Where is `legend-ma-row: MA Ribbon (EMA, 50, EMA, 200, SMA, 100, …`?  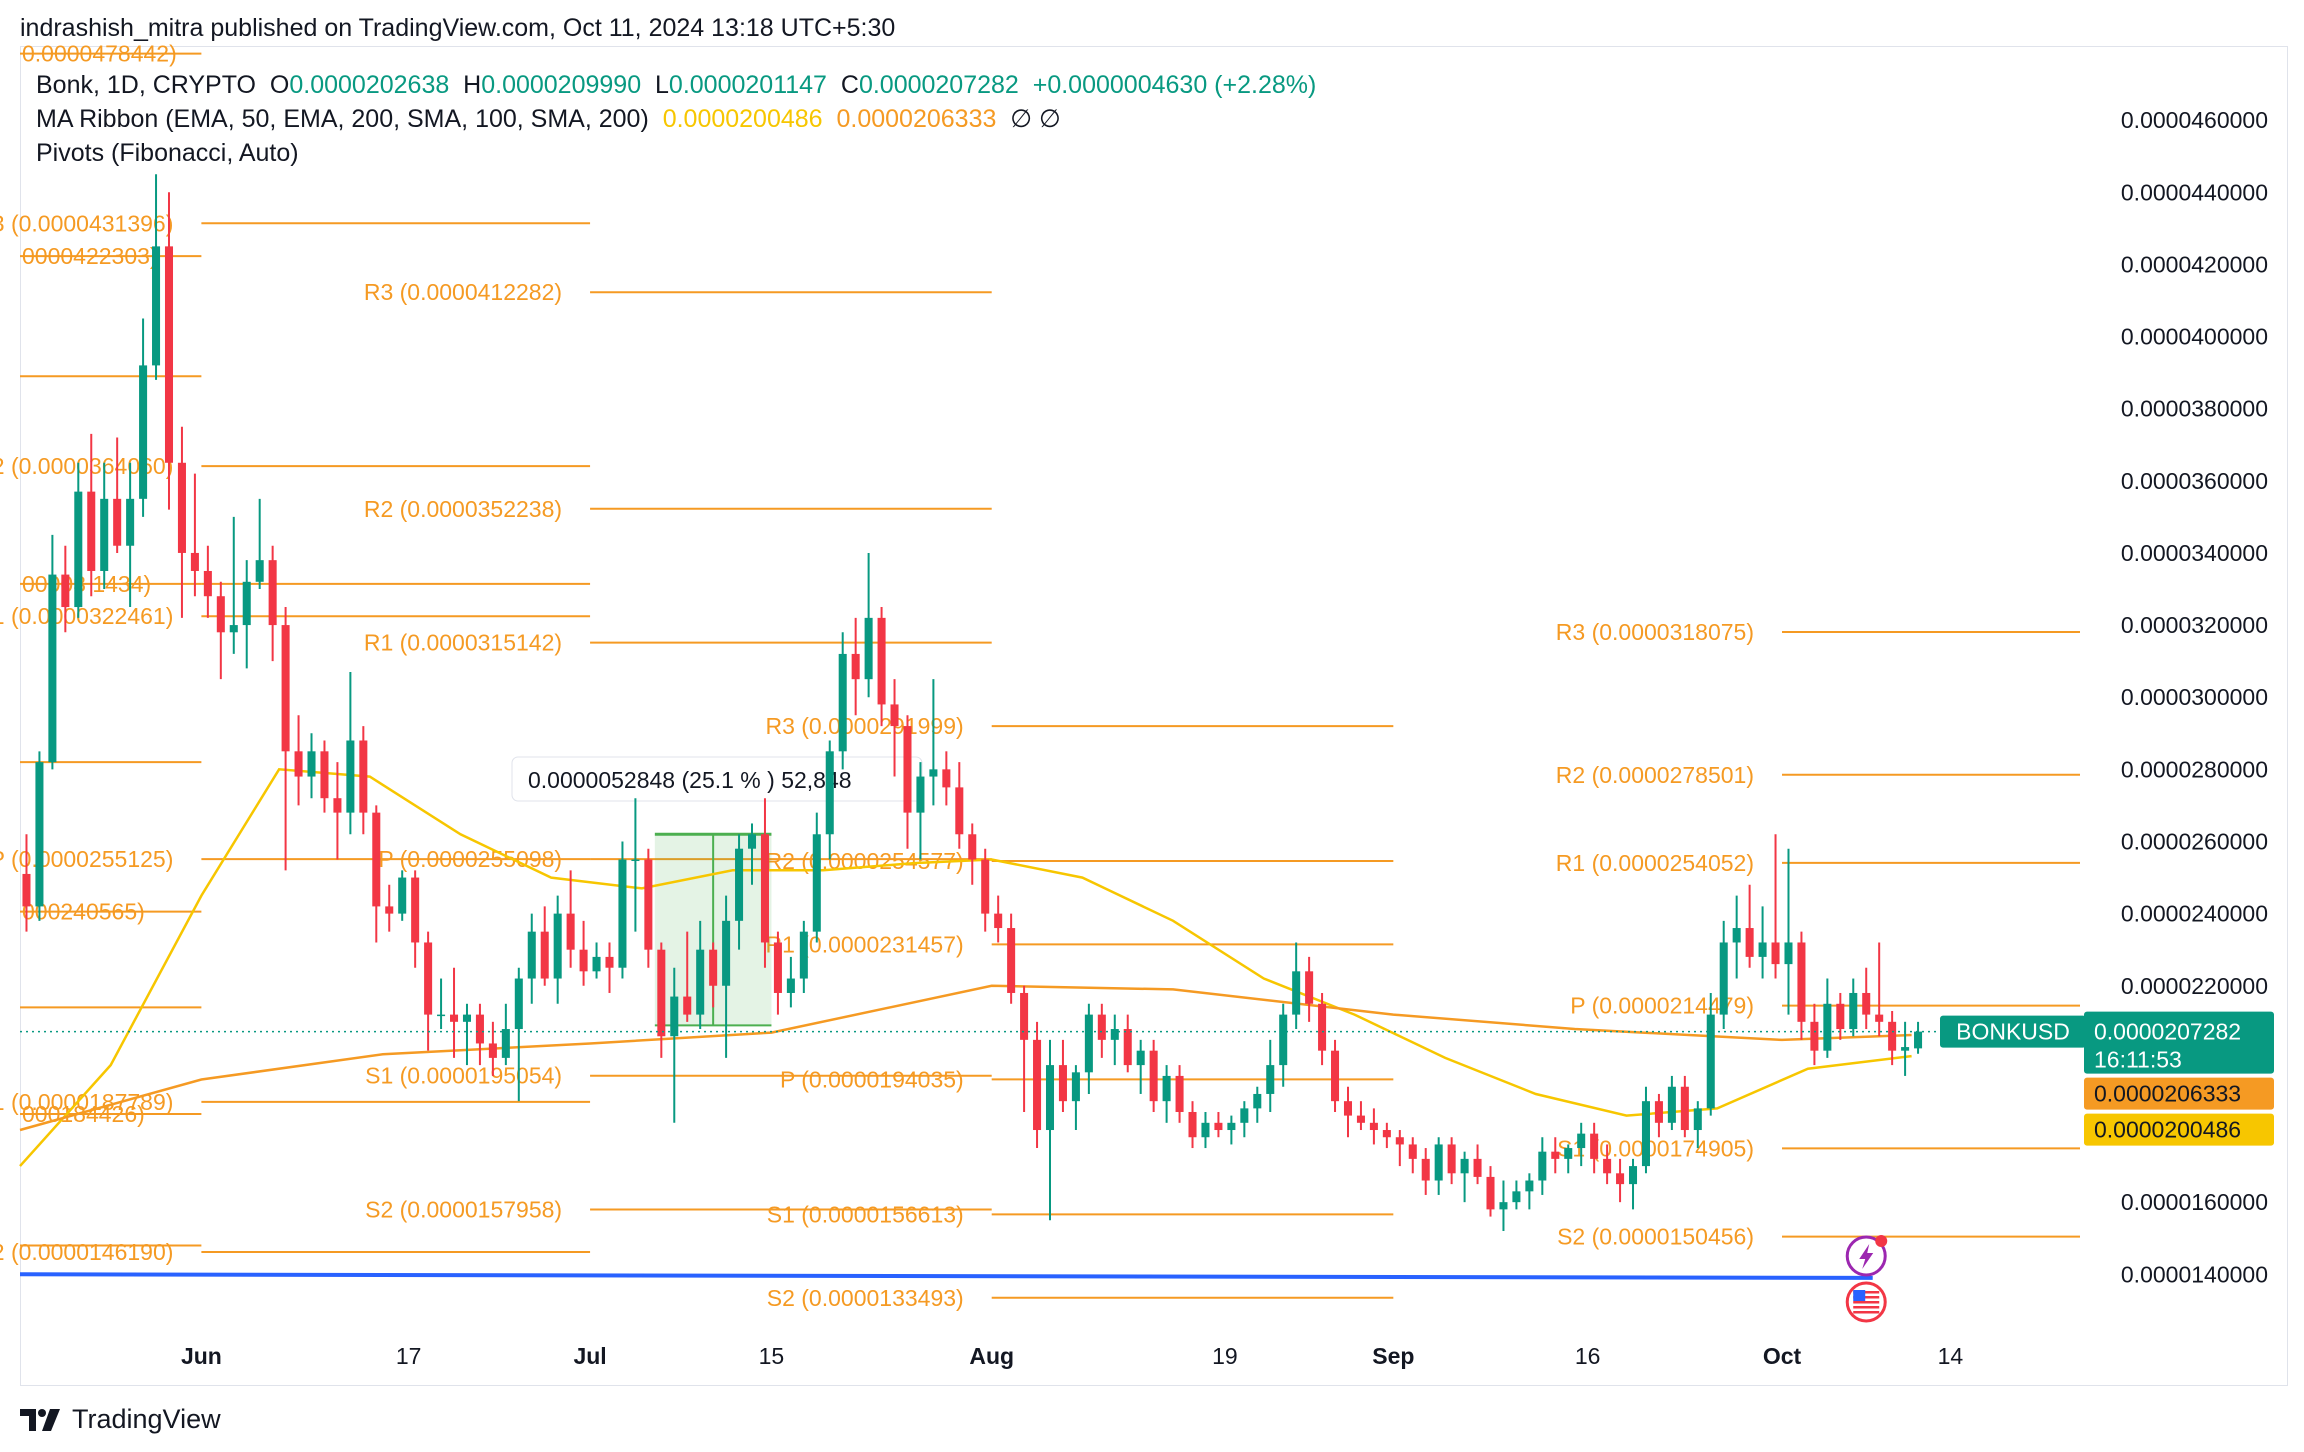 legend-ma-row: MA Ribbon (EMA, 50, EMA, 200, SMA, 100, … is located at coordinates (676, 119).